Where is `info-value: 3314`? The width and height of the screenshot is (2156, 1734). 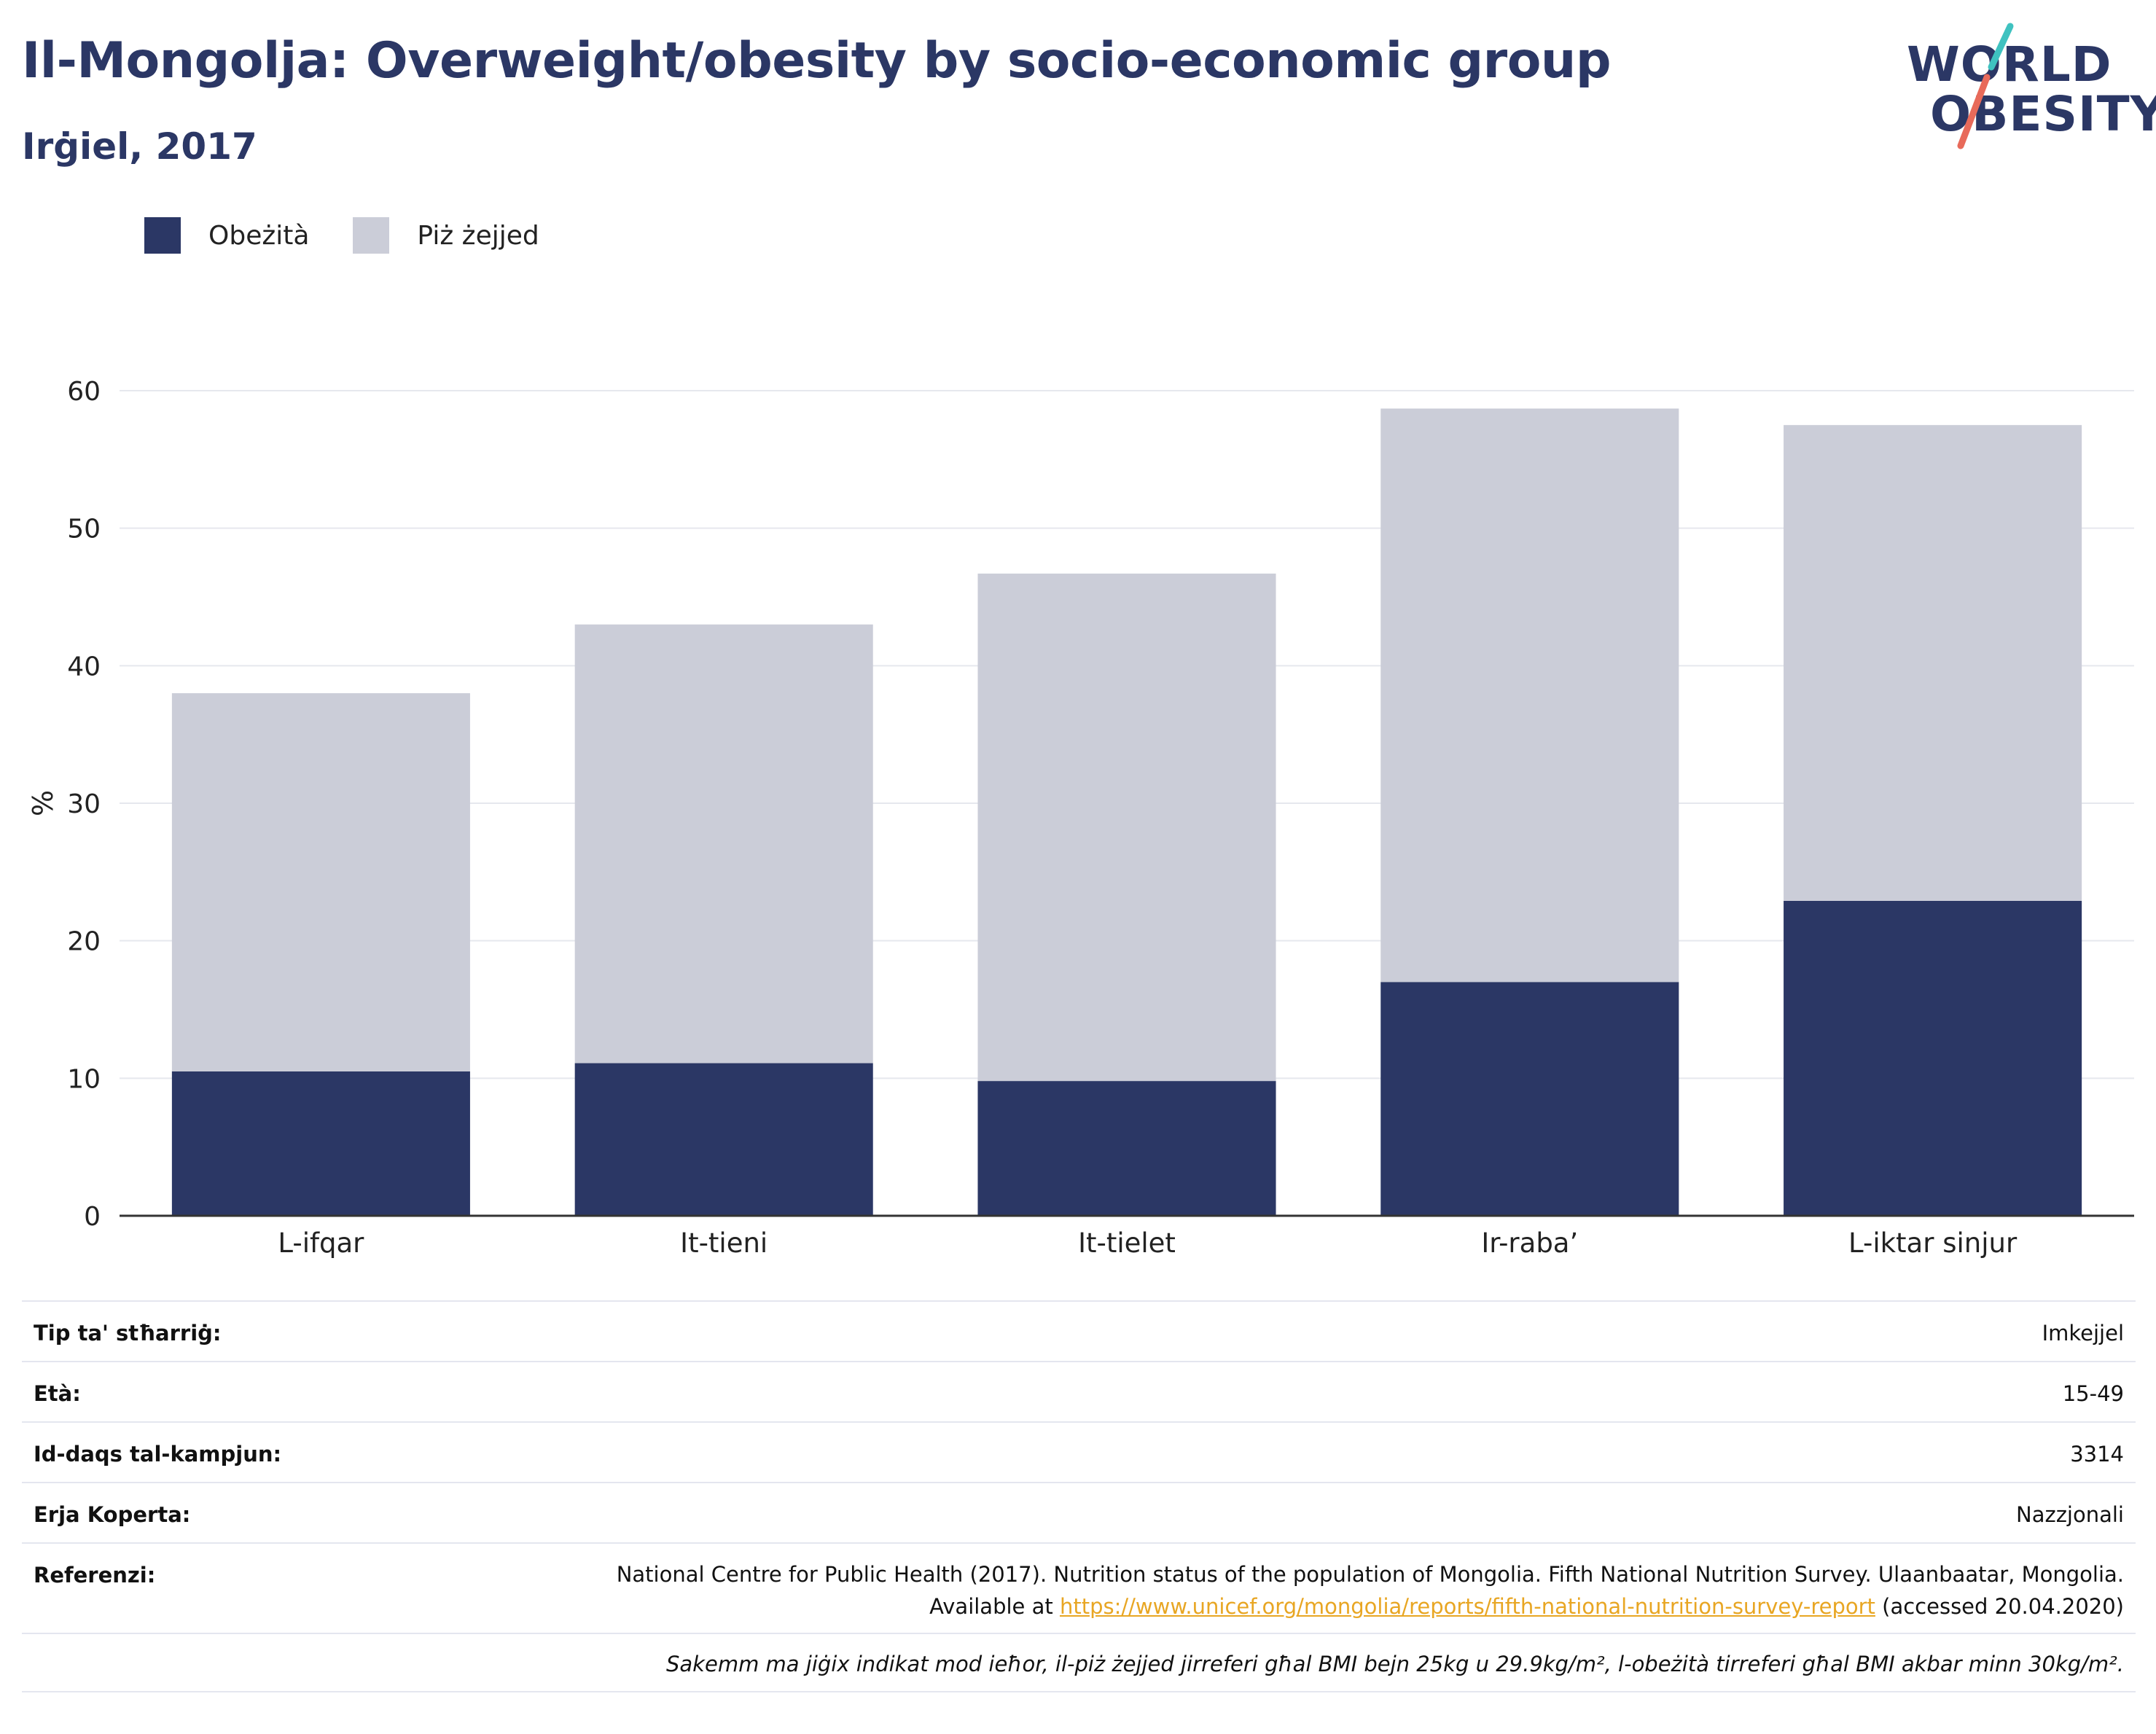 info-value: 3314 is located at coordinates (2097, 1454).